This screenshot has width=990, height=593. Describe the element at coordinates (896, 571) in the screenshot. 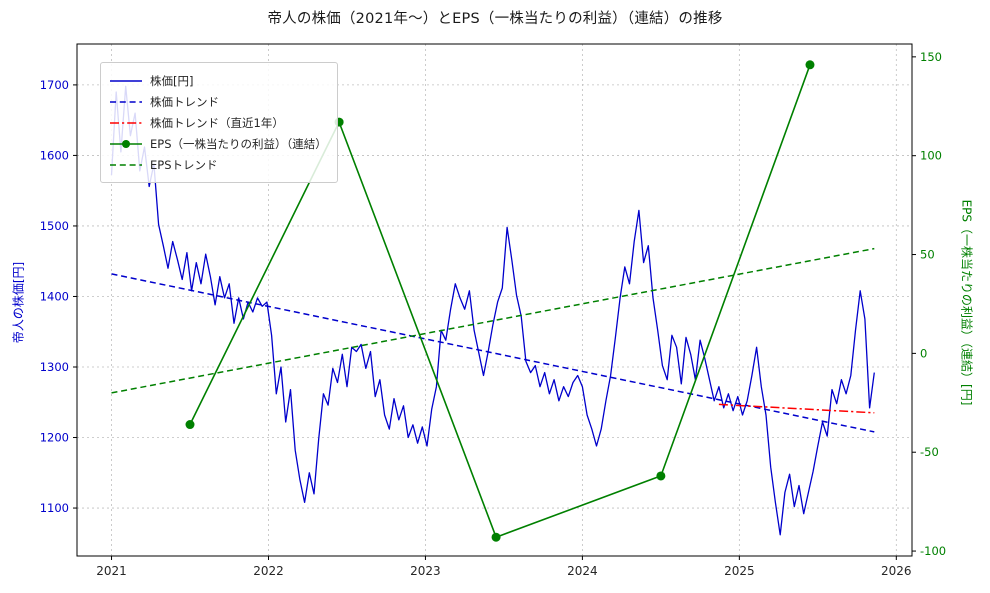

I see `x-tick-label: 2026` at that location.